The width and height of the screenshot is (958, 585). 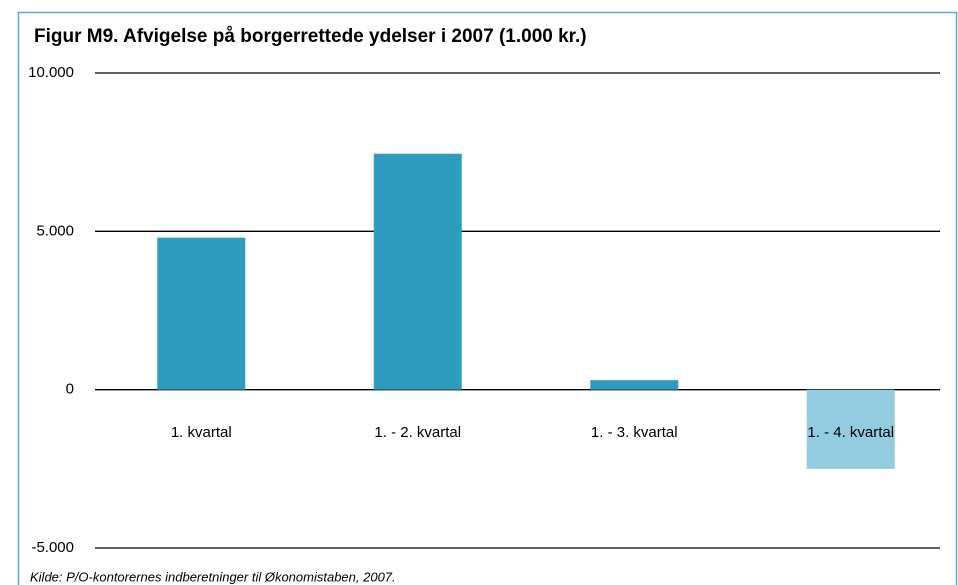 I want to click on y-tick-label: 5.000, so click(x=55, y=230).